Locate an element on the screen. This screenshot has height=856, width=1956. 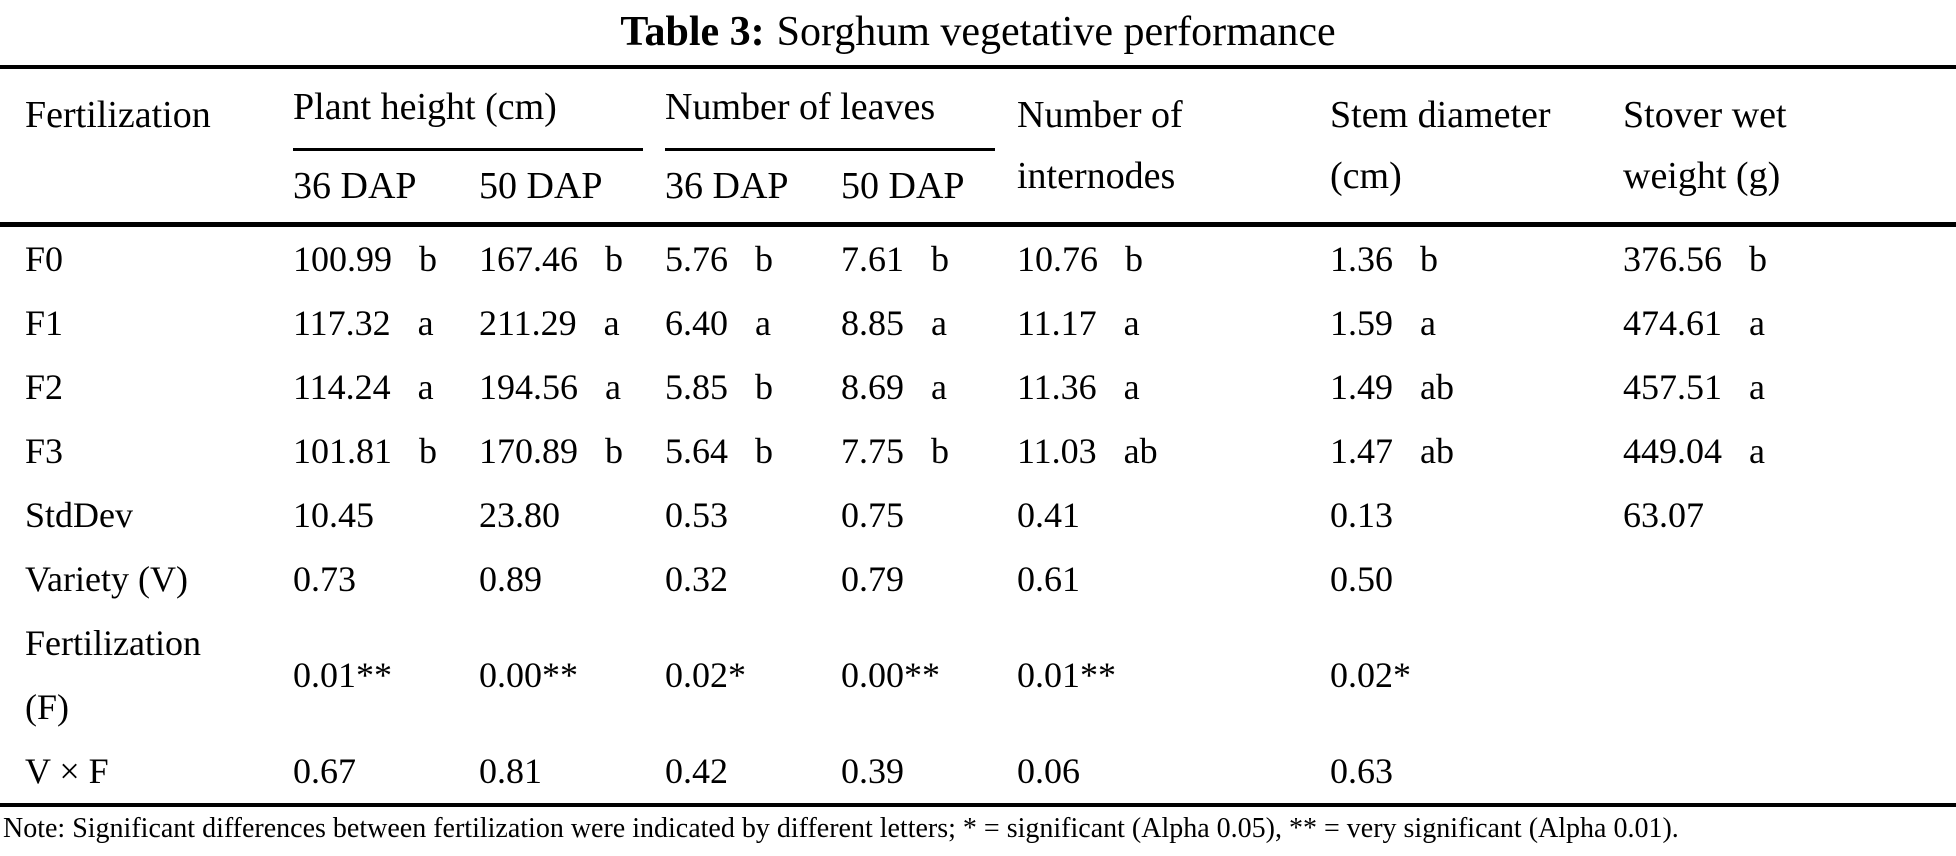
subheader-ph-36dap: 36 DAP is located at coordinates (386, 189).